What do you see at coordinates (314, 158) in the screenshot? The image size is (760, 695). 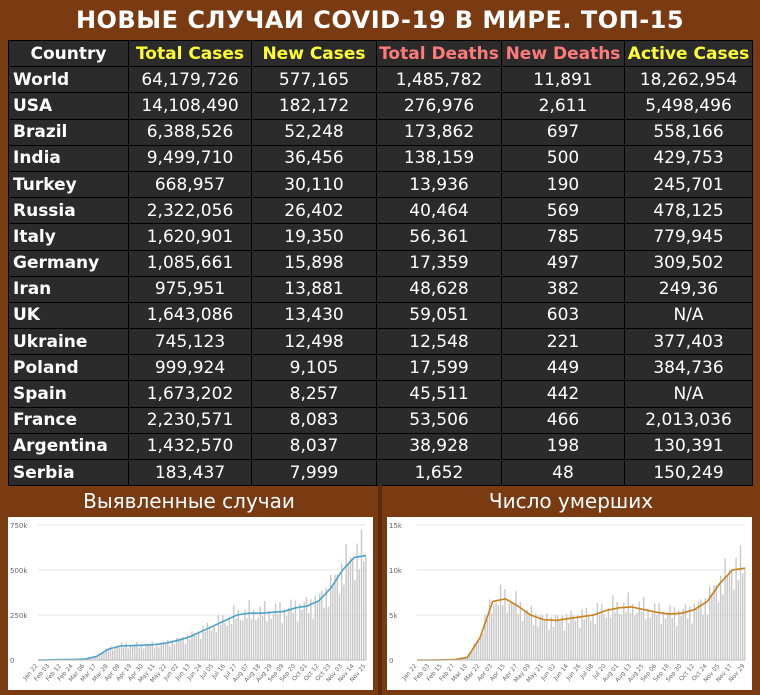 I see `value-cell: 36,456` at bounding box center [314, 158].